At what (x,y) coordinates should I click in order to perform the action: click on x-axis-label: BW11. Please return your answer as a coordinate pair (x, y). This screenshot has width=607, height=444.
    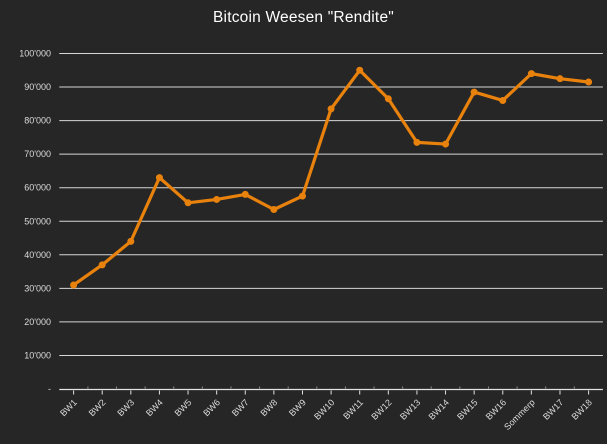
    Looking at the image, I should click on (353, 409).